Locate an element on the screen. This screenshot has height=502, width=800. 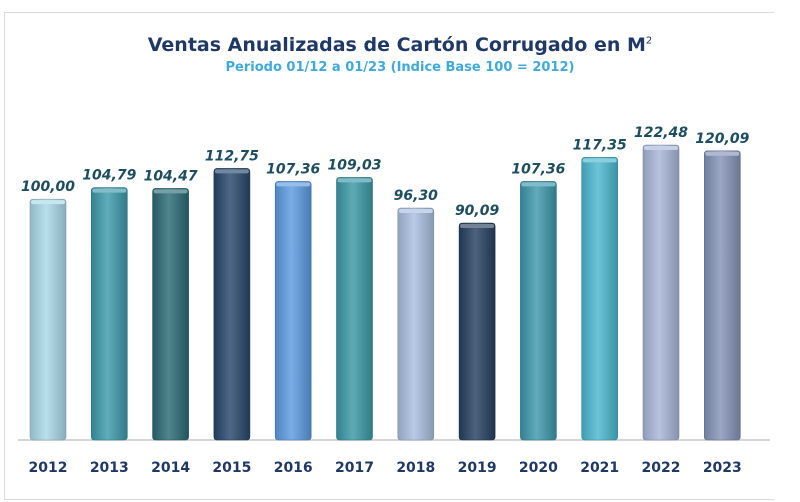
value-label-2014: 104,47 is located at coordinates (171, 176).